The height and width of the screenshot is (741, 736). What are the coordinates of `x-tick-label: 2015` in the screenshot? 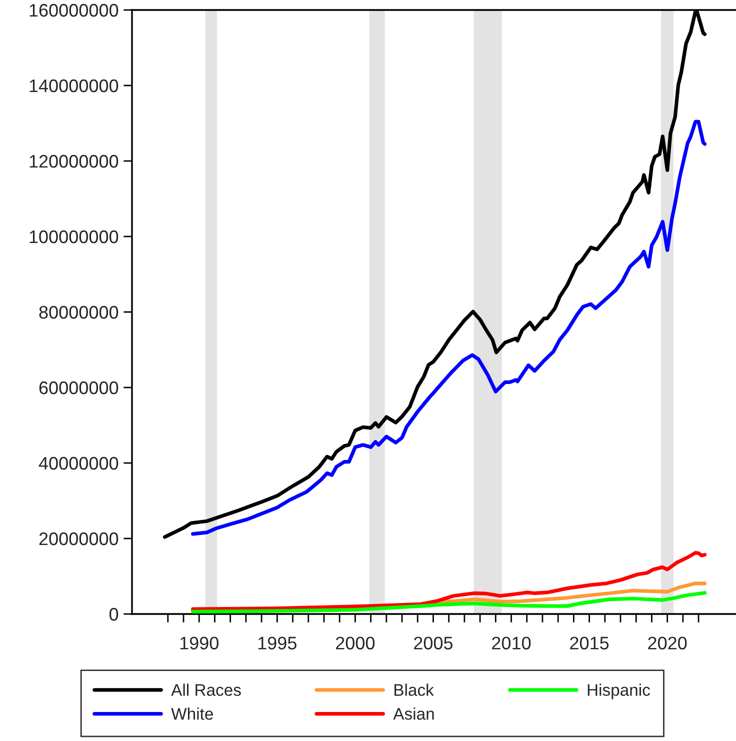 It's located at (589, 643).